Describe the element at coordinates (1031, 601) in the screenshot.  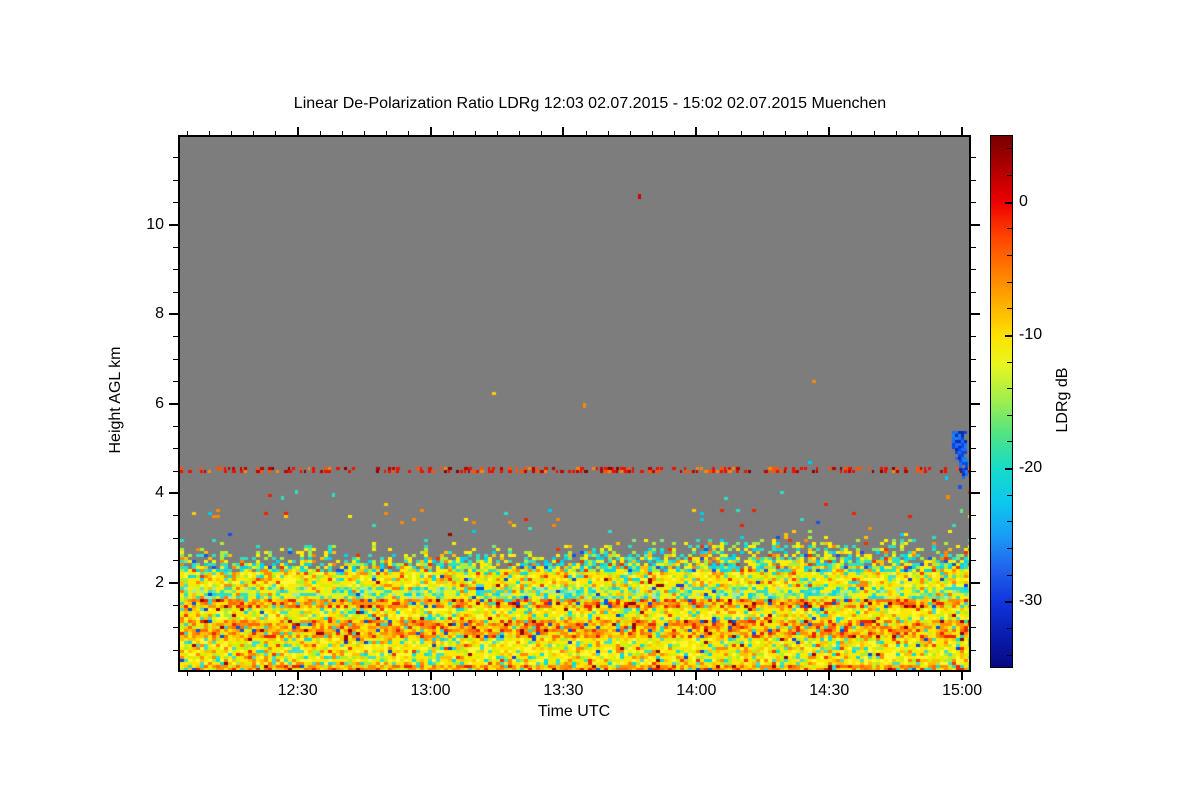
I see `colorbar-tick-label: -30` at that location.